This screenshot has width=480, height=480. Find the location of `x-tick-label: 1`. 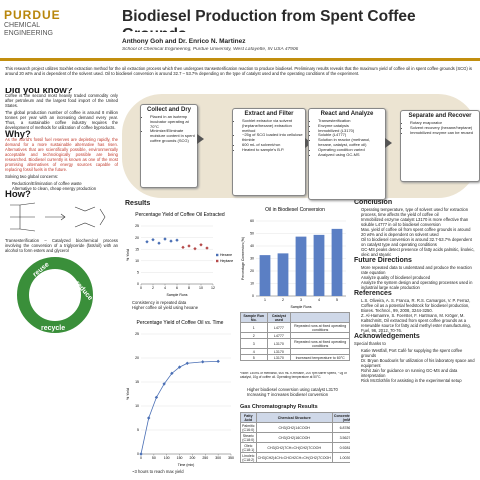

x-tick-label: 1 is located at coordinates (265, 300).